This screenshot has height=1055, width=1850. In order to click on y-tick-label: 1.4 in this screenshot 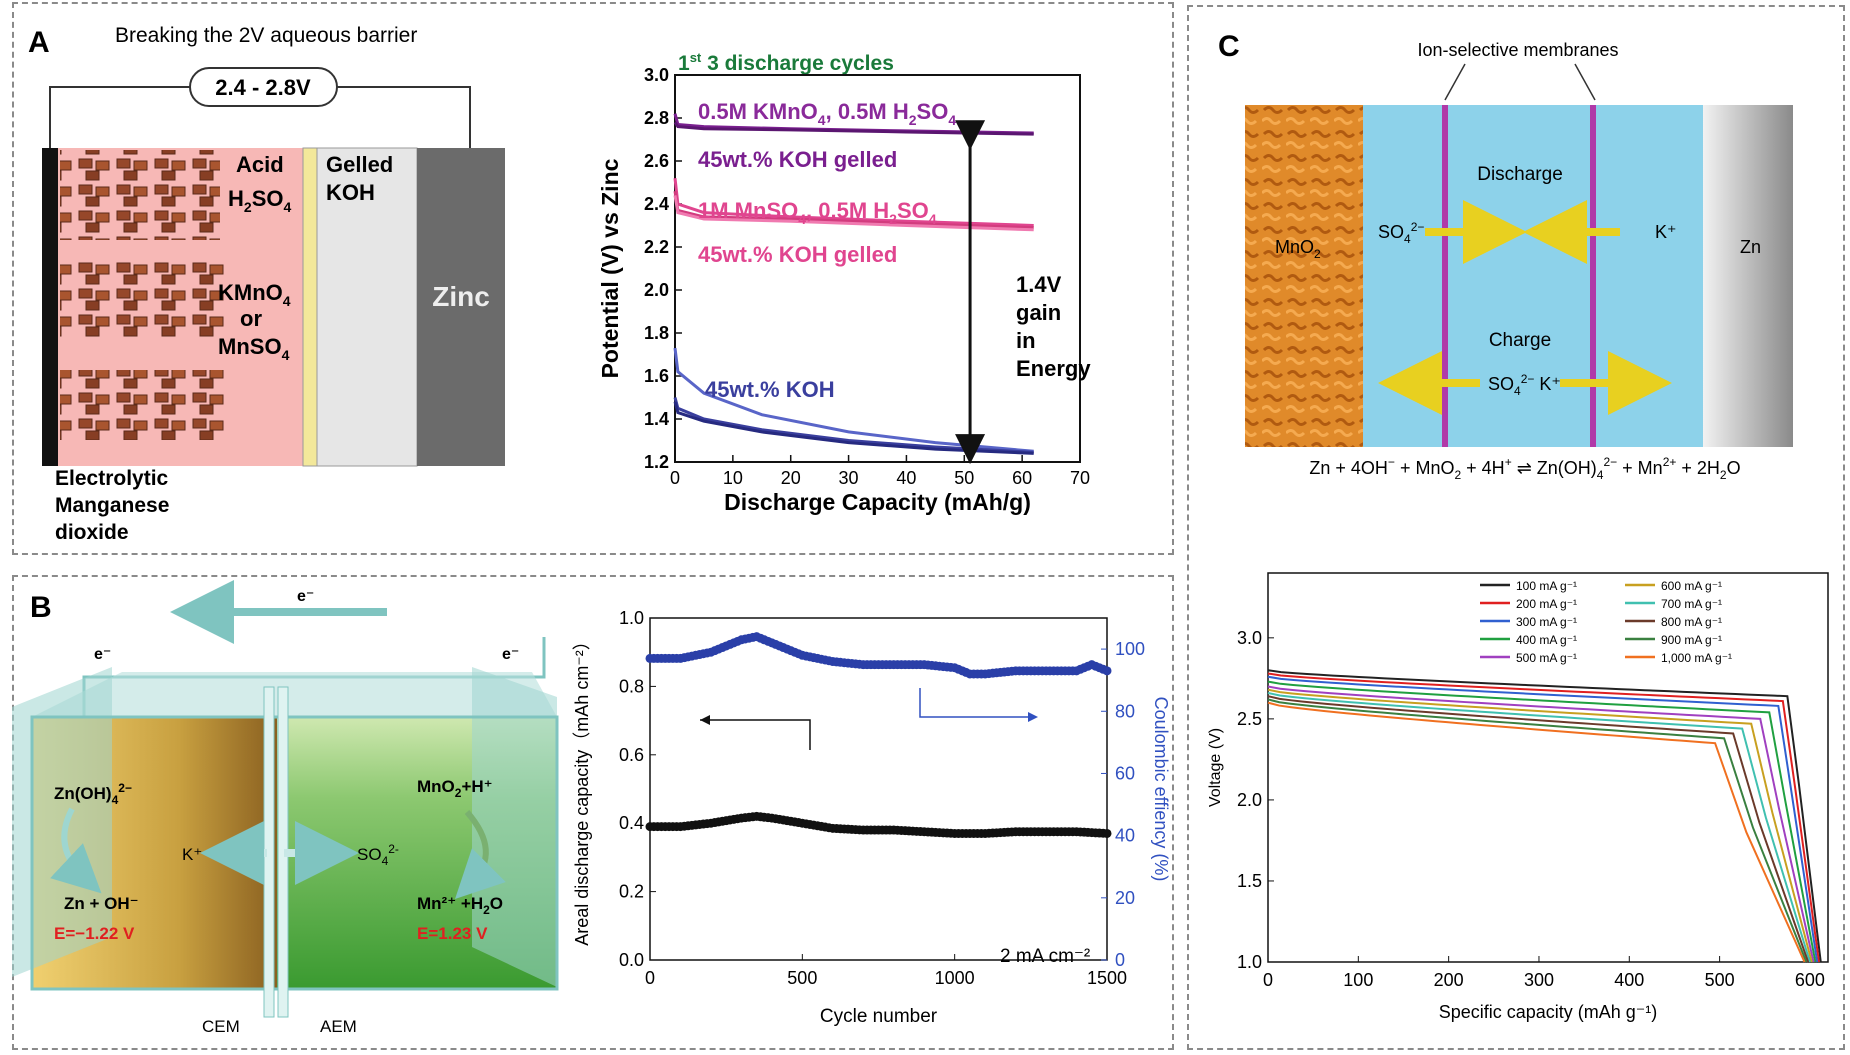, I will do `click(656, 419)`.